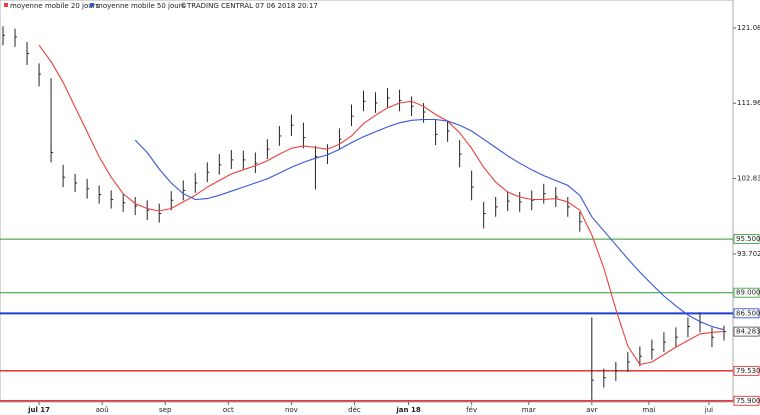 The image size is (760, 415). What do you see at coordinates (748, 103) in the screenshot?
I see `y-tick-label: 111.965` at bounding box center [748, 103].